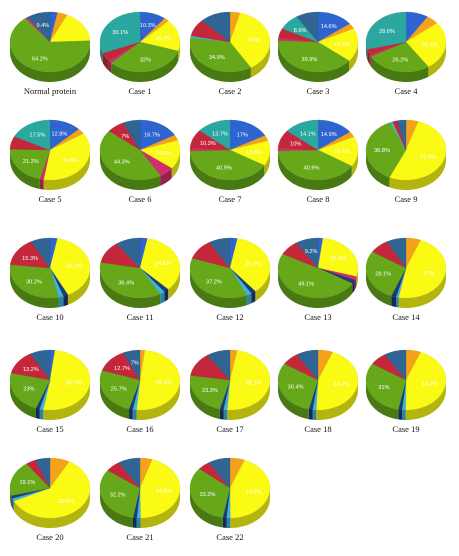 This screenshot has height=556, width=459. Describe the element at coordinates (140, 385) in the screenshot. I see `pie-graphic: 49.2%25.7%12.7%7%` at that location.